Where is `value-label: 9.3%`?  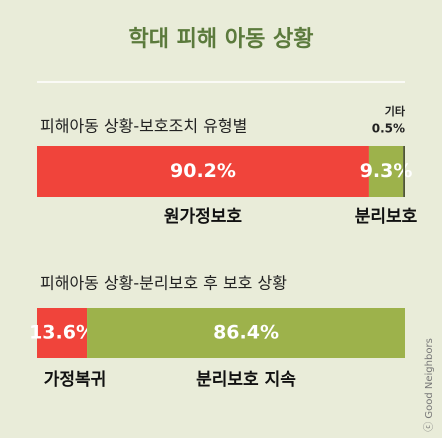
value-label: 9.3% is located at coordinates (386, 171).